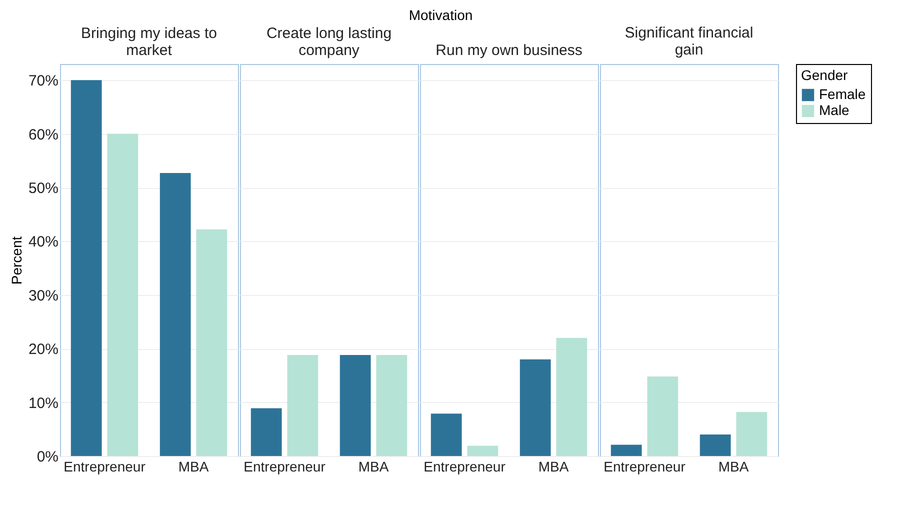  What do you see at coordinates (824, 75) in the screenshot?
I see `legend-title: Gender` at bounding box center [824, 75].